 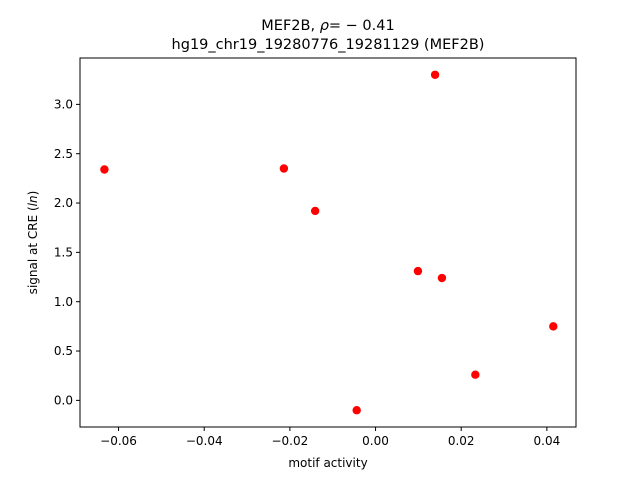 I want to click on y-tick-label: 0.5, so click(x=63, y=351).